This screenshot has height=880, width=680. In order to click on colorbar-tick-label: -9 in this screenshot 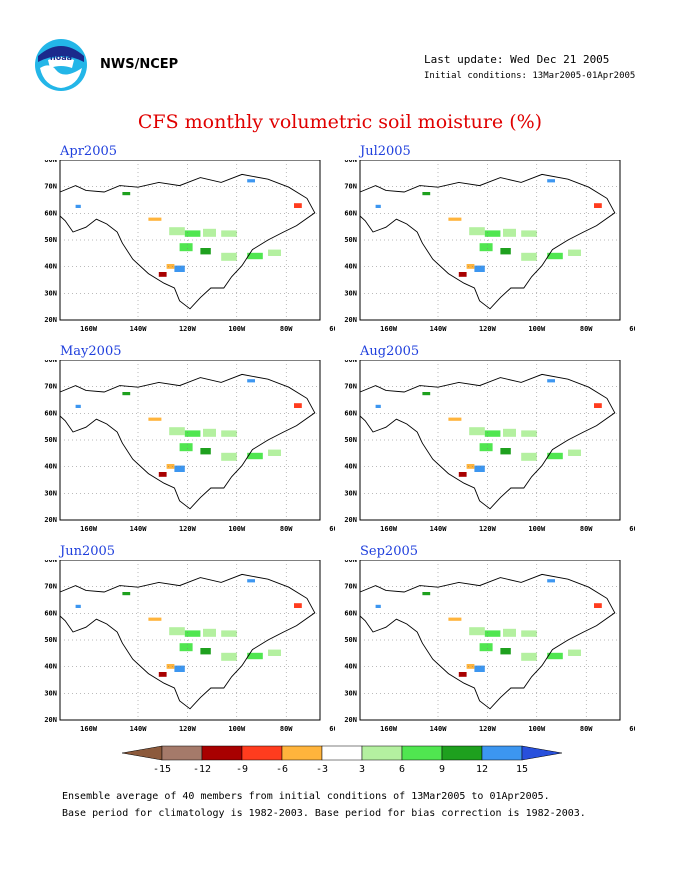, I will do `click(242, 769)`.